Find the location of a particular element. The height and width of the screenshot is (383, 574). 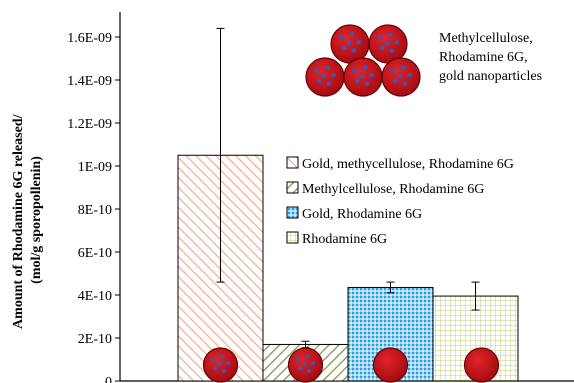

inset-label-line: Rhodamine 6G, is located at coordinates (483, 57).